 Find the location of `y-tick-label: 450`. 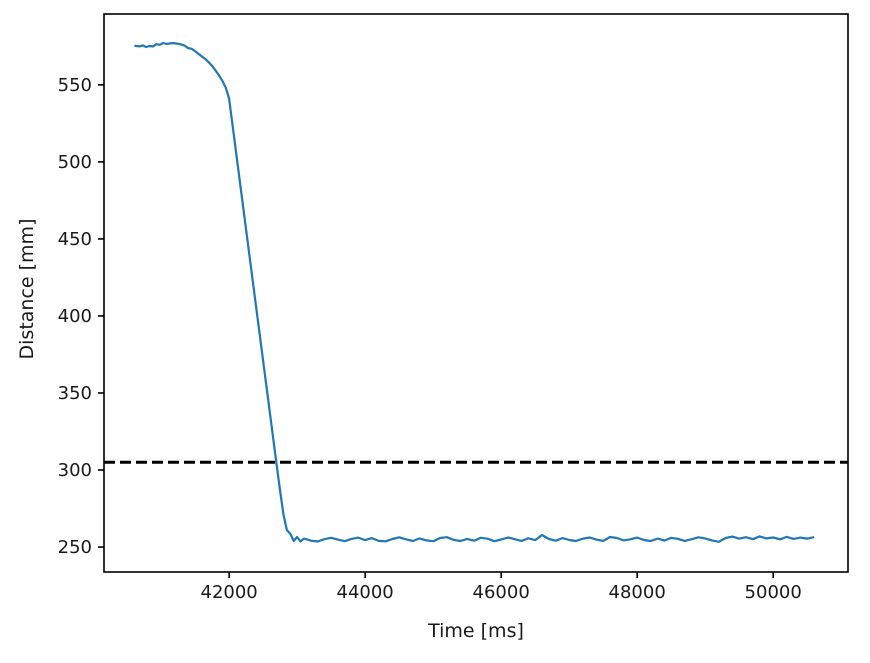

y-tick-label: 450 is located at coordinates (75, 239).